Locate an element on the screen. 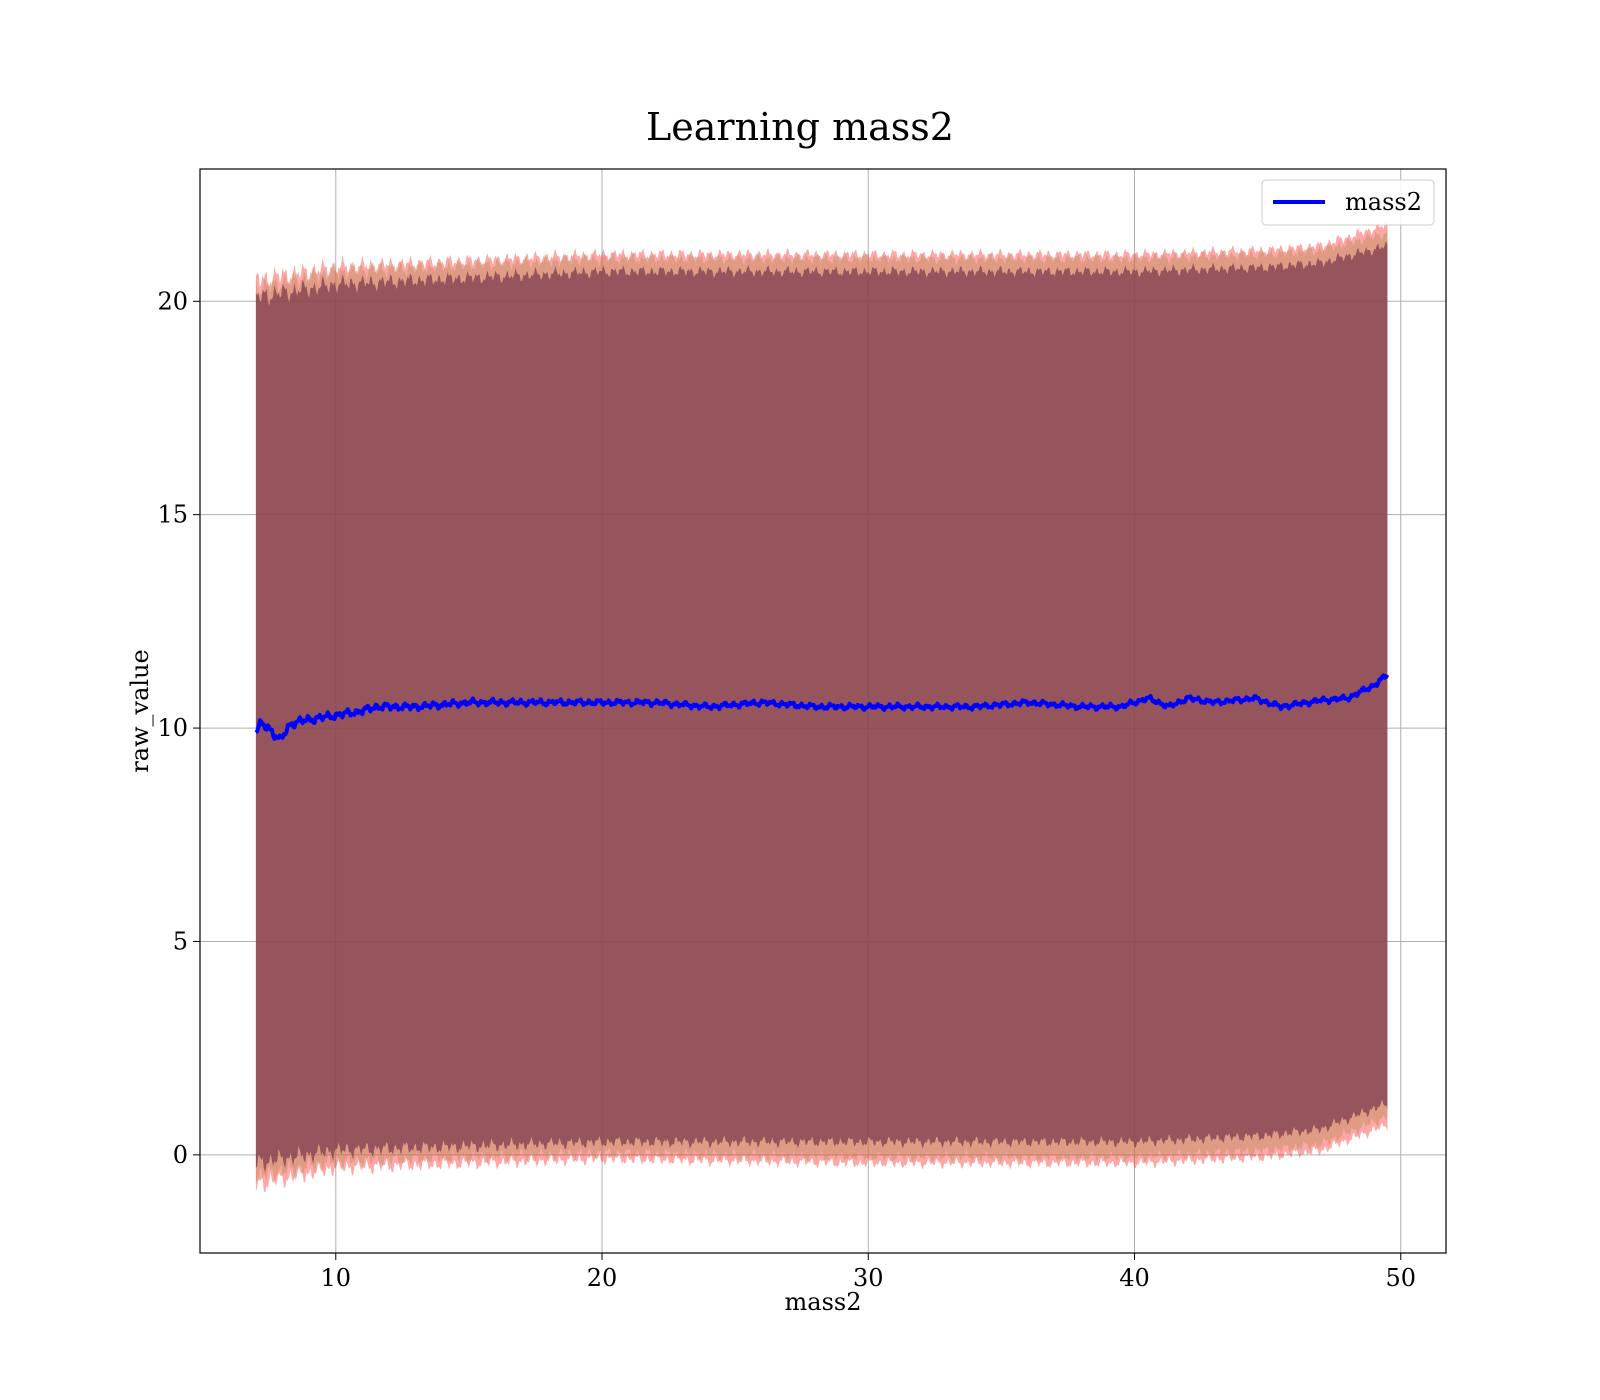  y-tick-label-10: 10 is located at coordinates (172, 728).